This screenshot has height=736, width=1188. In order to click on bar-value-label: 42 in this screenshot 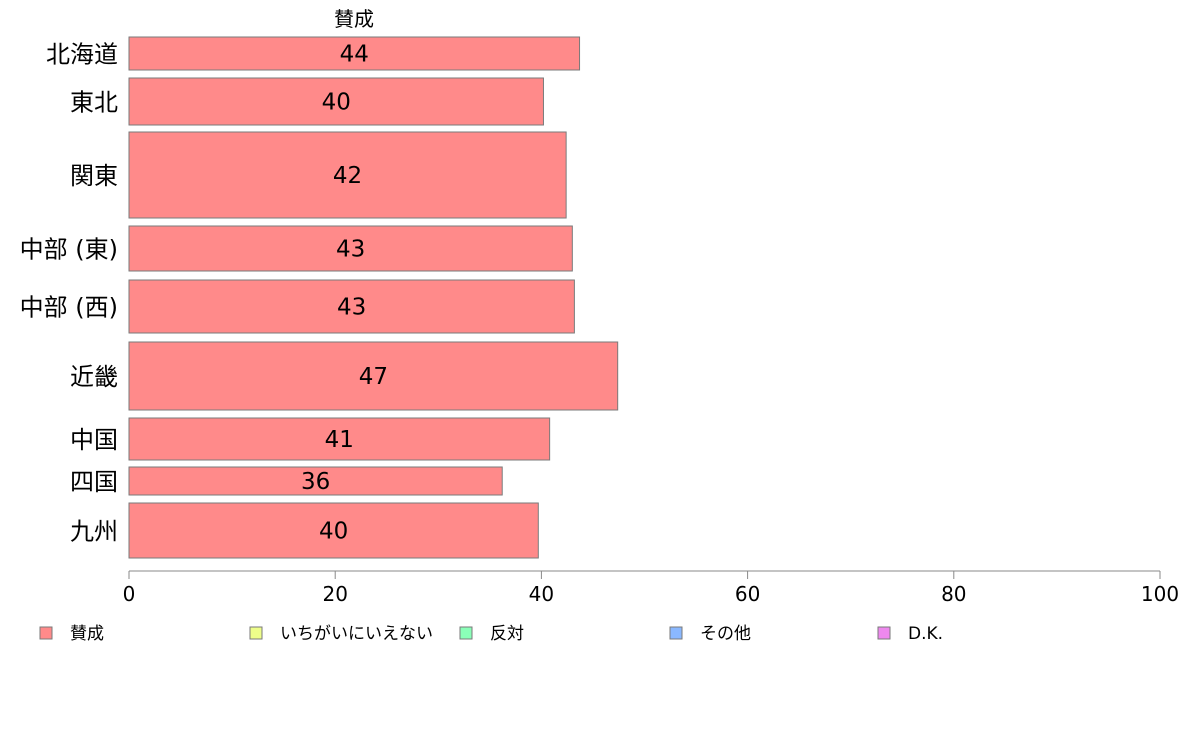, I will do `click(347, 176)`.